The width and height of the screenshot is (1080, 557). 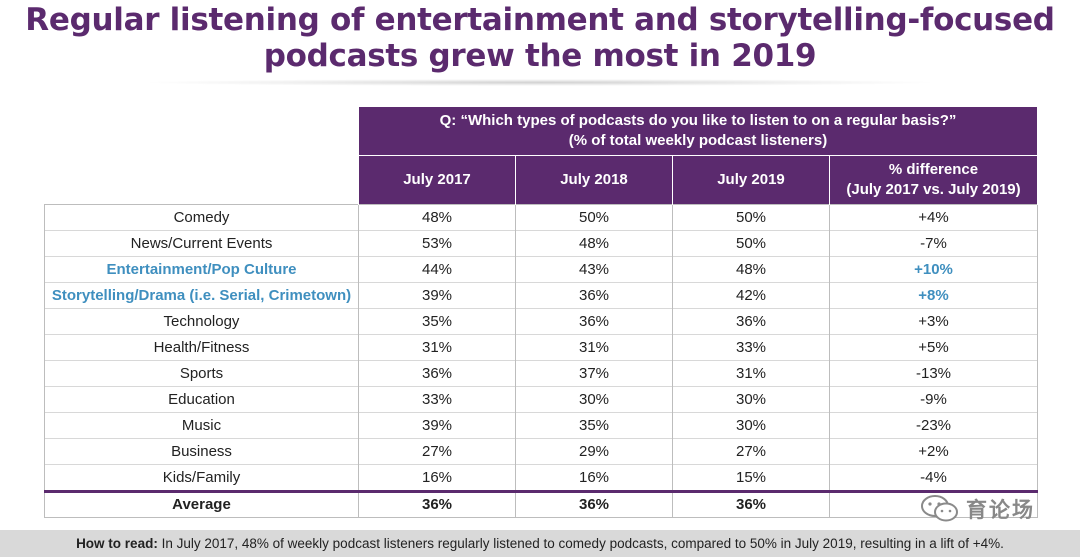 I want to click on table-row: Health/Fitness 31% 31% 33% +5%, so click(x=541, y=347).